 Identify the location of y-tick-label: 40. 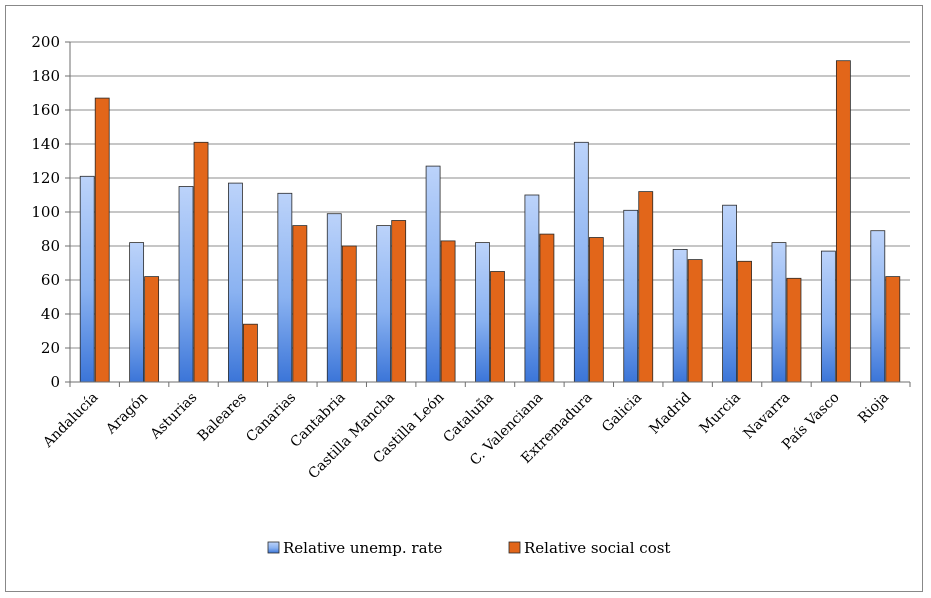
(50, 314).